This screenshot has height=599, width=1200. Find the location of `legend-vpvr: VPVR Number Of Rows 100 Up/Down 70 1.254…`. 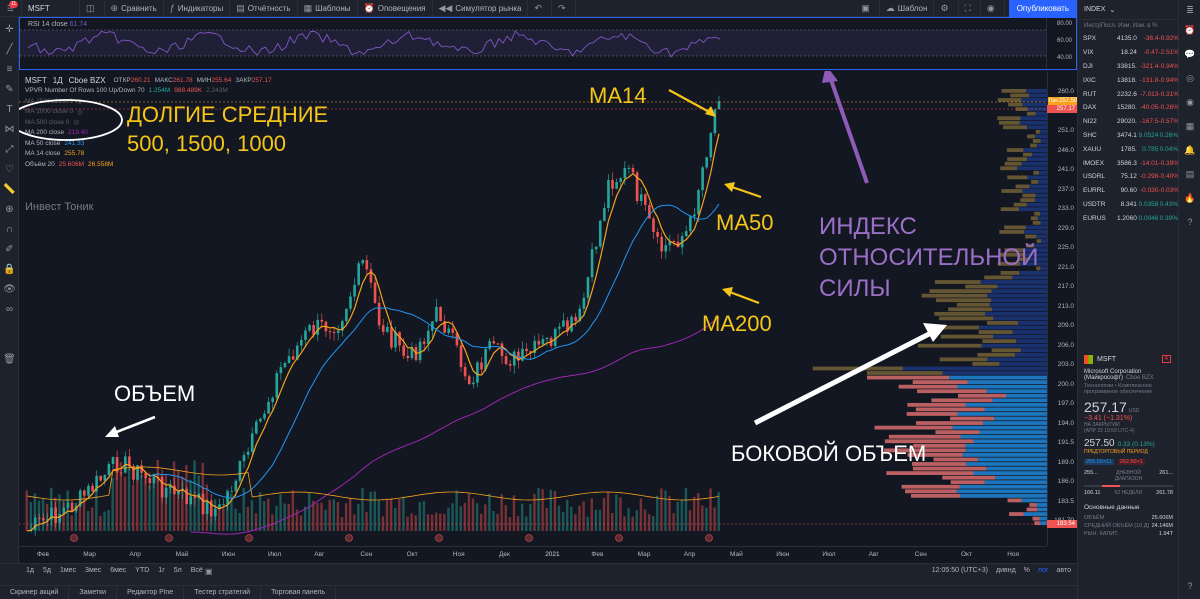

legend-vpvr: VPVR Number Of Rows 100 Up/Down 70 1.254… is located at coordinates (148, 91).